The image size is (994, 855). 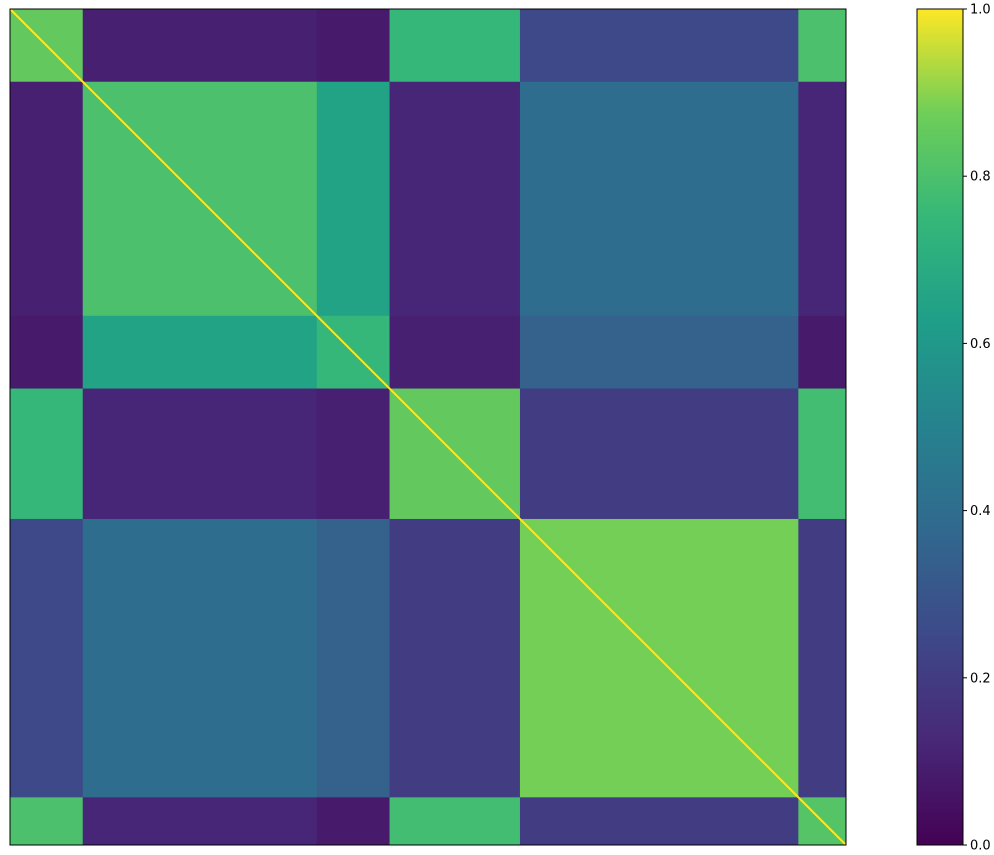 I want to click on colorbar-tick-label: 0.8, so click(x=980, y=177).